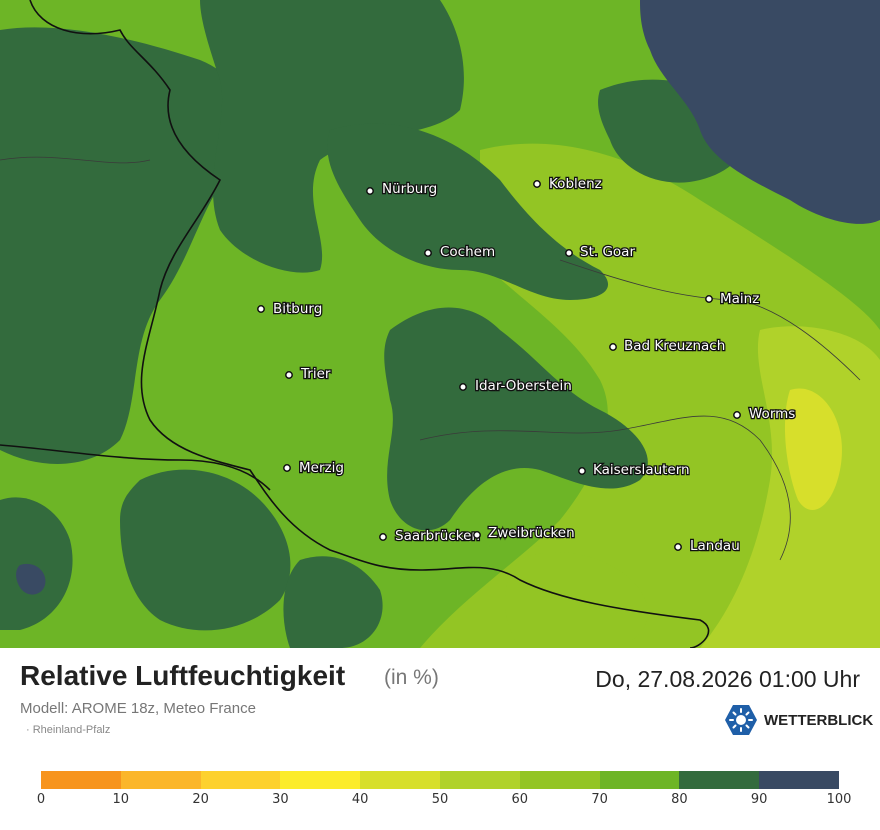  I want to click on scale-tick-label: 80, so click(679, 799).